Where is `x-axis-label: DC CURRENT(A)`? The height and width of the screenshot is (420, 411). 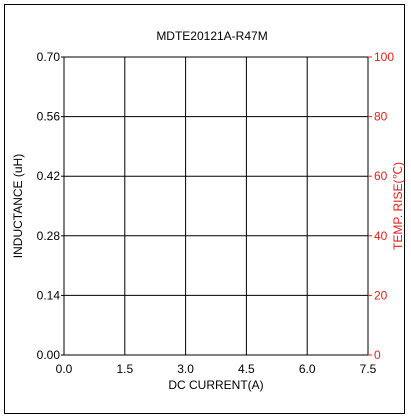
x-axis-label: DC CURRENT(A) is located at coordinates (215, 385).